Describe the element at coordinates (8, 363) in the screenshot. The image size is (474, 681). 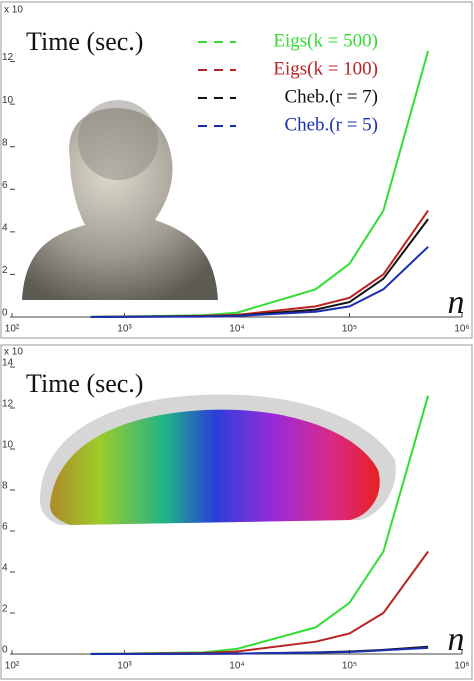
I see `y-tick-label: 14` at that location.